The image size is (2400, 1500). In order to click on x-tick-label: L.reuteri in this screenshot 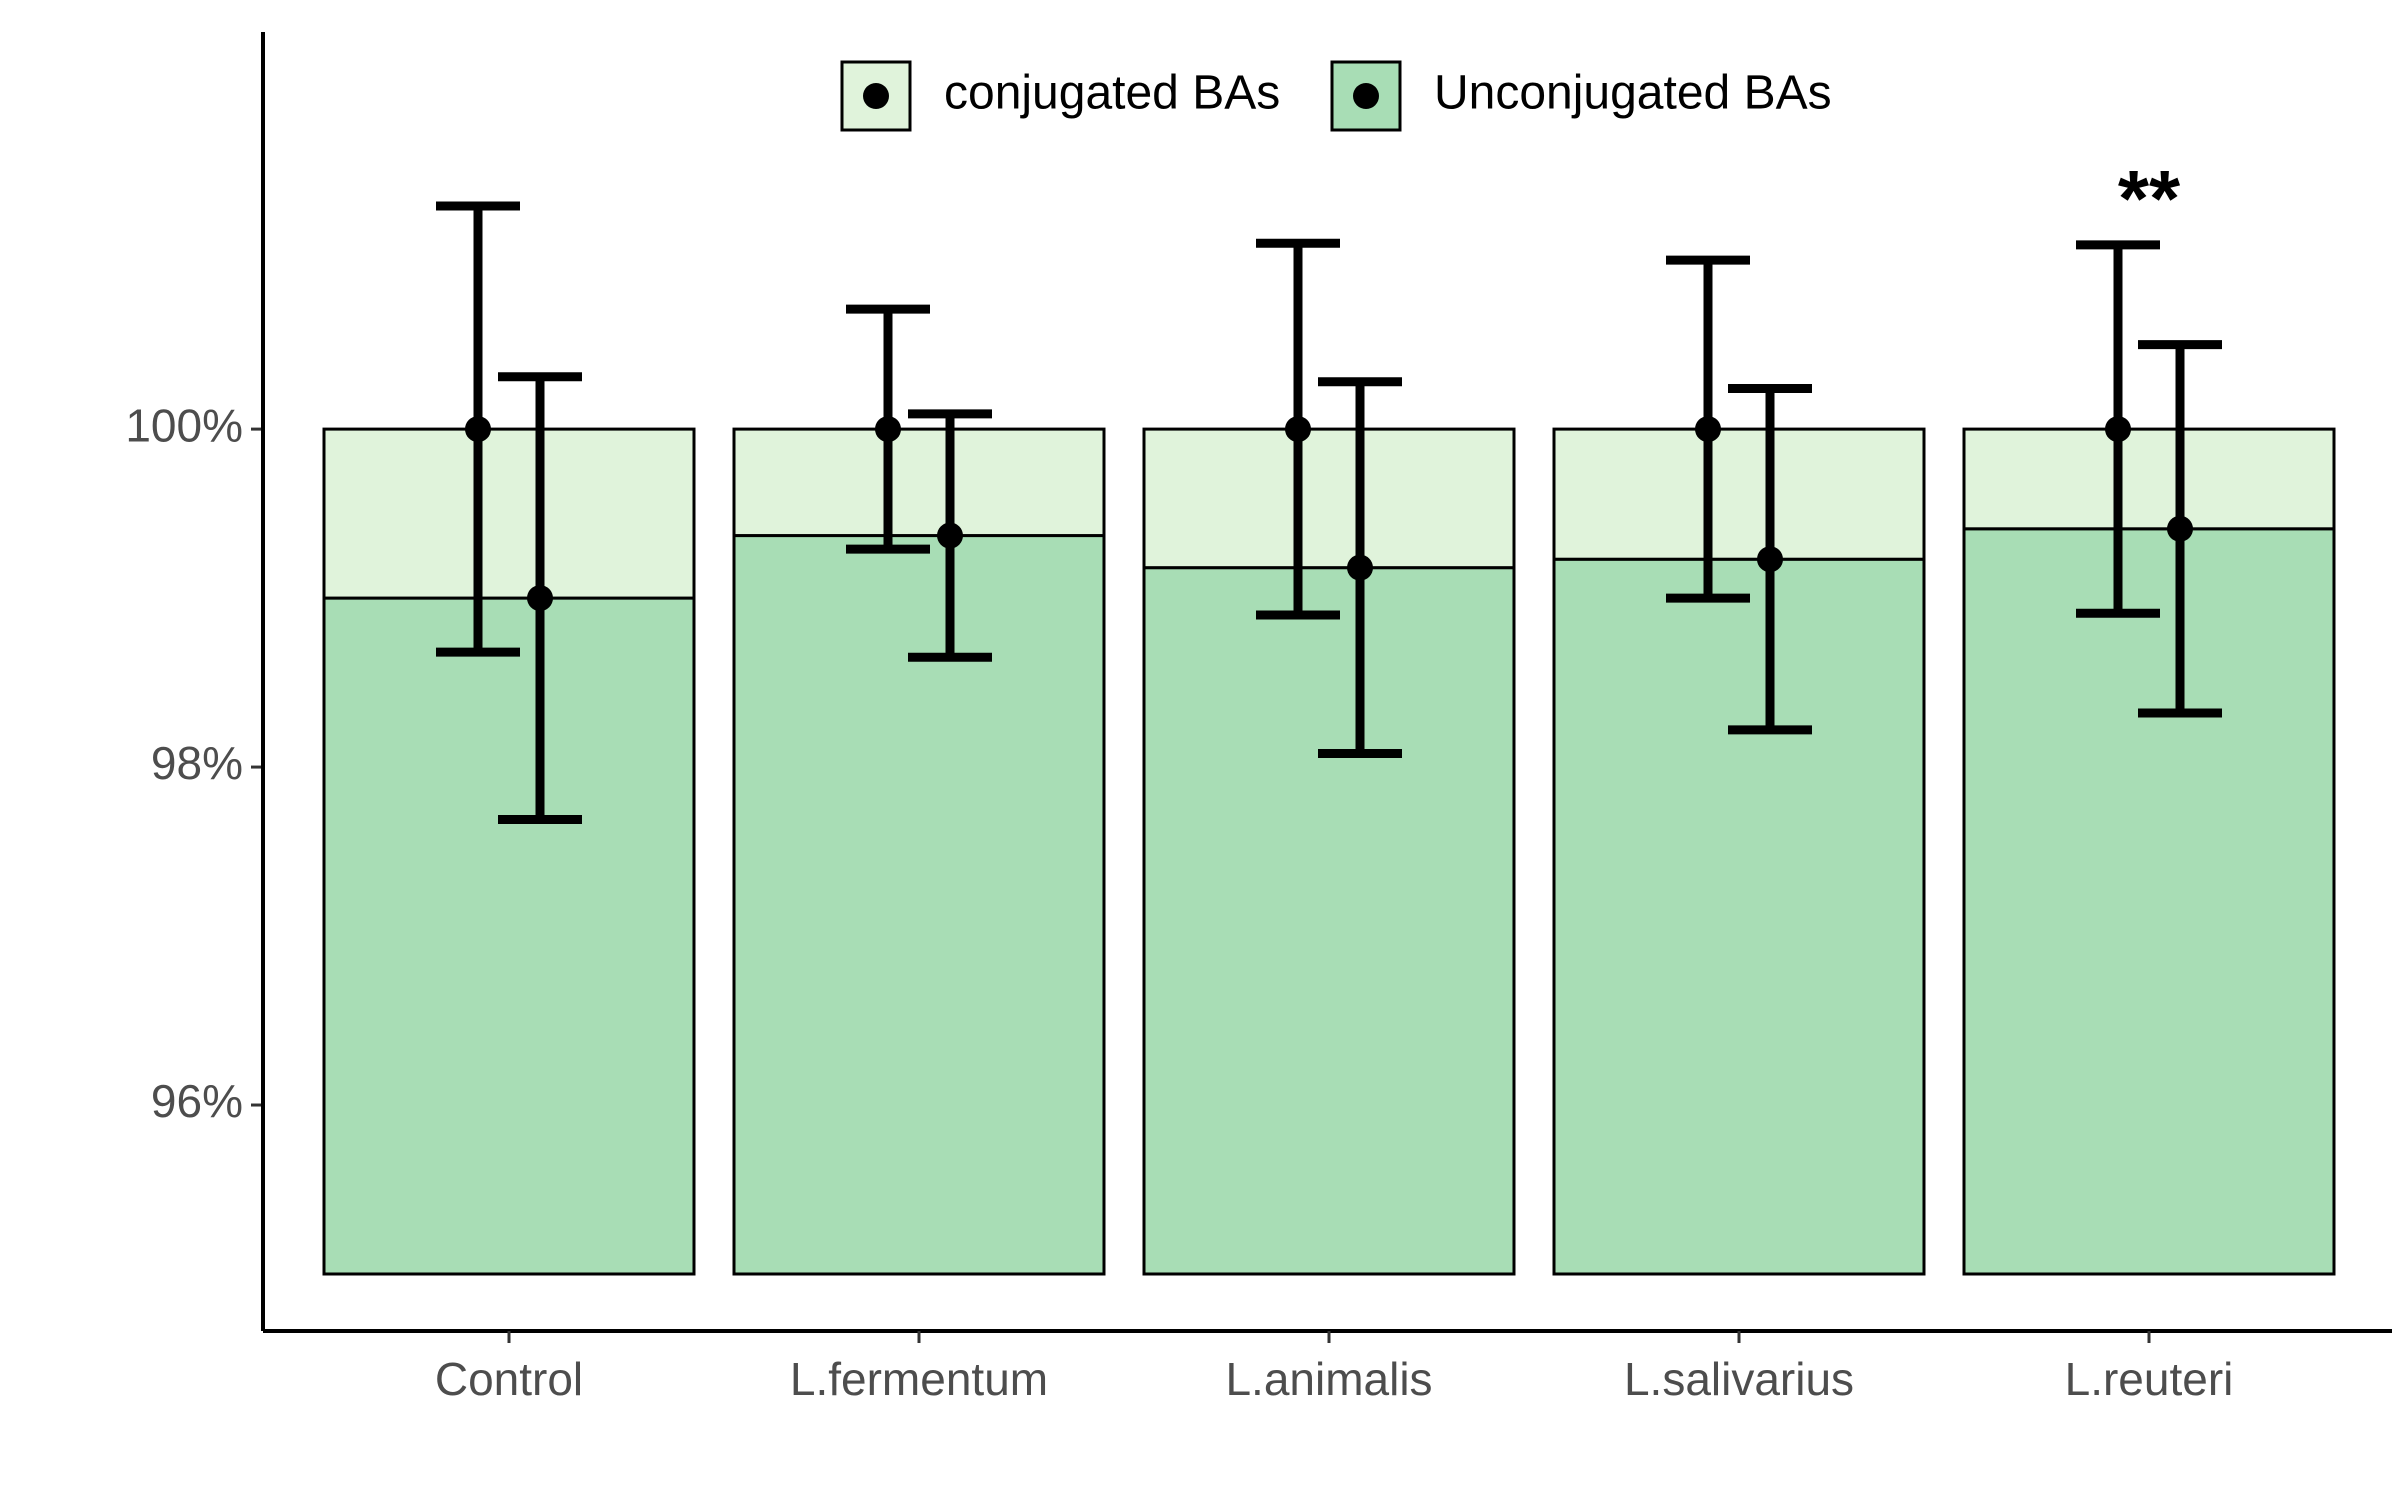, I will do `click(2149, 1379)`.